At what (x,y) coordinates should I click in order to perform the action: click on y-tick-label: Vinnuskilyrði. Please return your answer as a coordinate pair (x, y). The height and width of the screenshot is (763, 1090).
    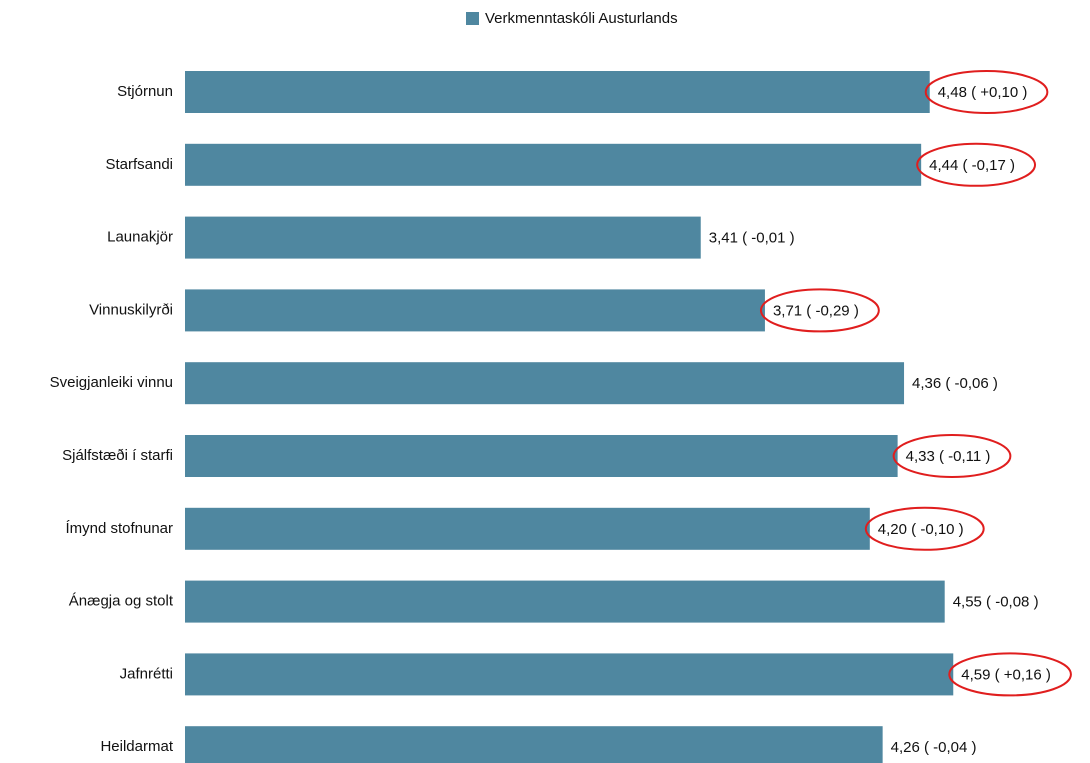
    Looking at the image, I should click on (131, 309).